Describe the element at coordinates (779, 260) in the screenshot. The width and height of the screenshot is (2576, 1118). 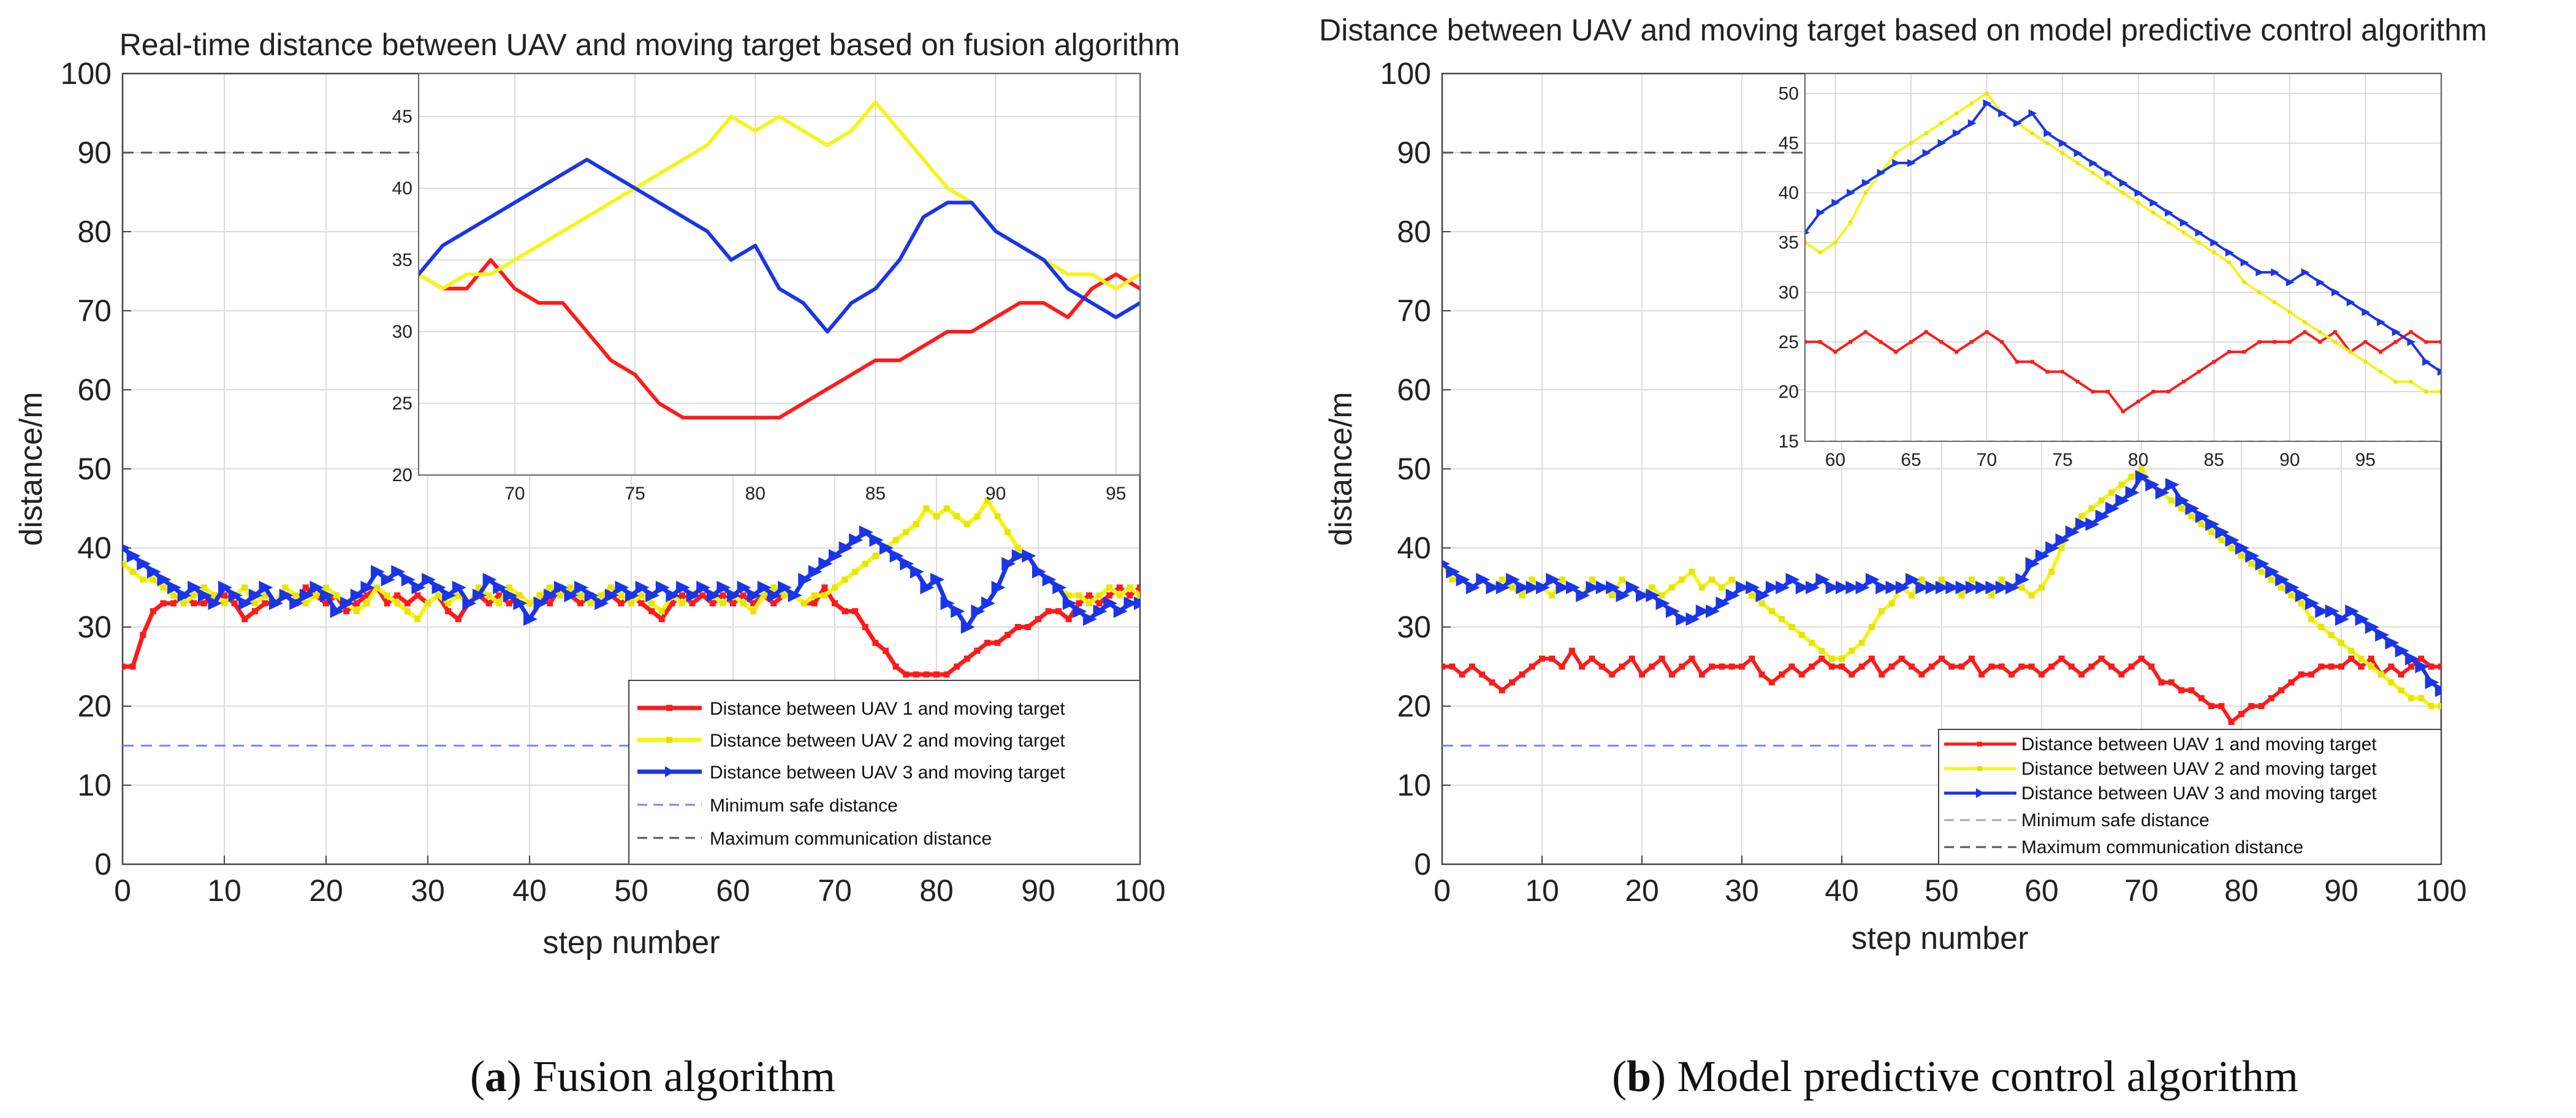
I see `inset-series-layer` at that location.